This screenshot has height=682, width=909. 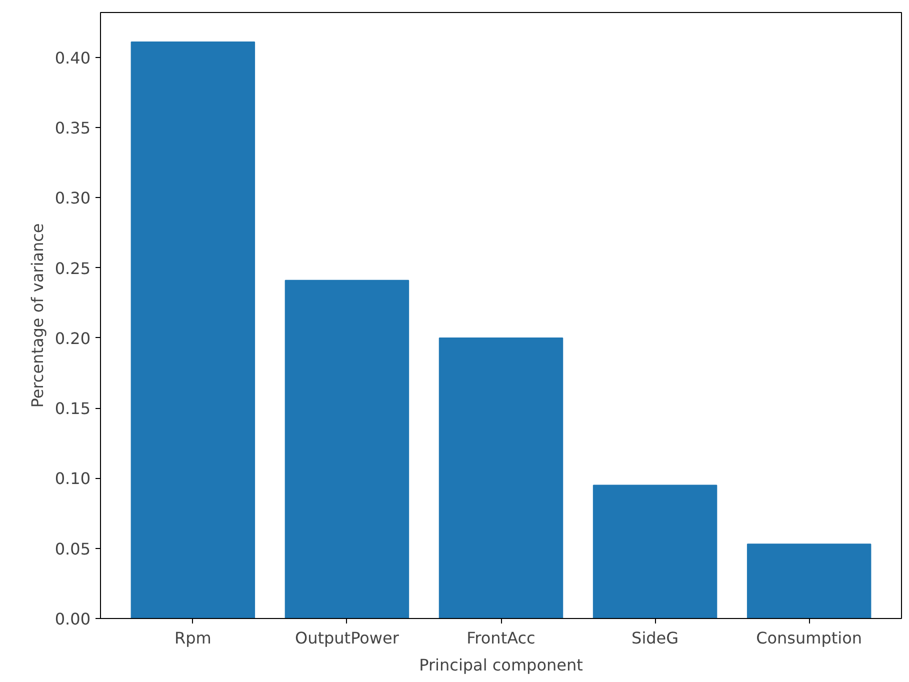 What do you see at coordinates (655, 638) in the screenshot?
I see `x-tick-label: SideG` at bounding box center [655, 638].